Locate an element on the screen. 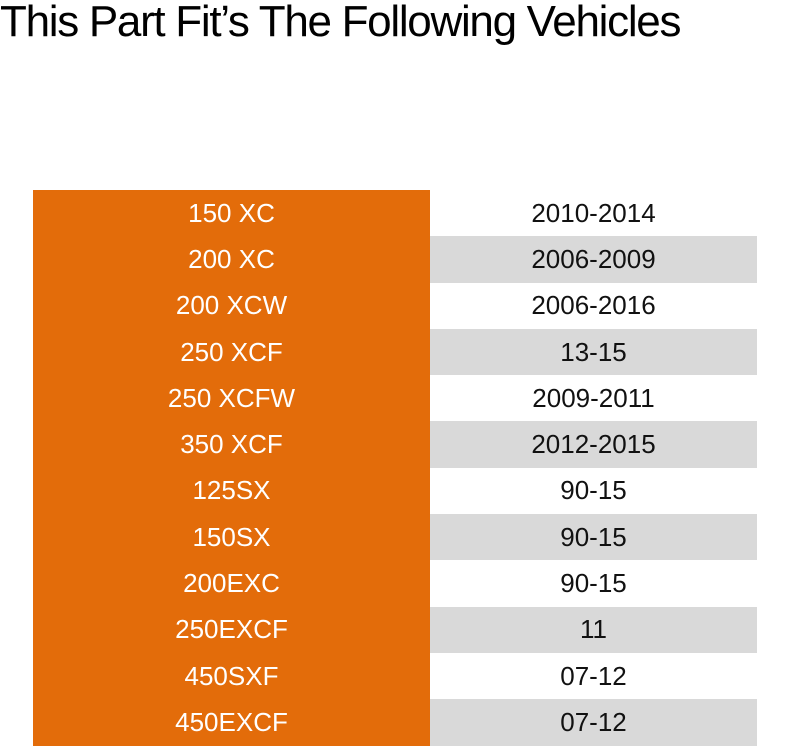 Image resolution: width=793 pixels, height=749 pixels. table-row: 125SX 90-15 is located at coordinates (395, 491).